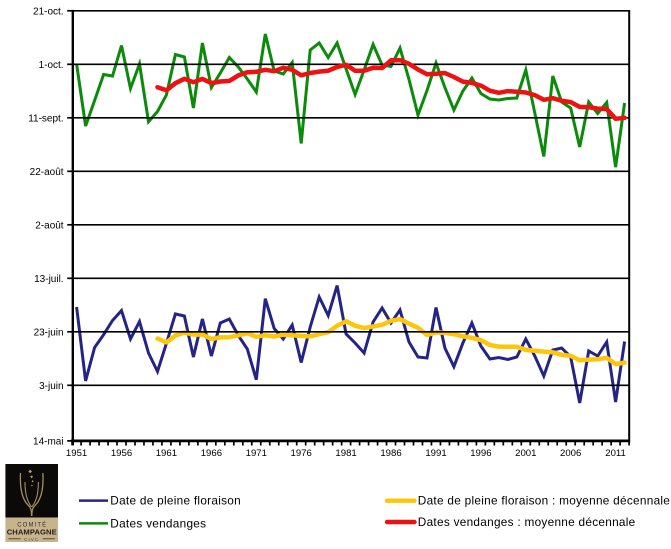 The image size is (671, 549). Describe the element at coordinates (45, 118) in the screenshot. I see `svg-text: 11-sept.` at that location.